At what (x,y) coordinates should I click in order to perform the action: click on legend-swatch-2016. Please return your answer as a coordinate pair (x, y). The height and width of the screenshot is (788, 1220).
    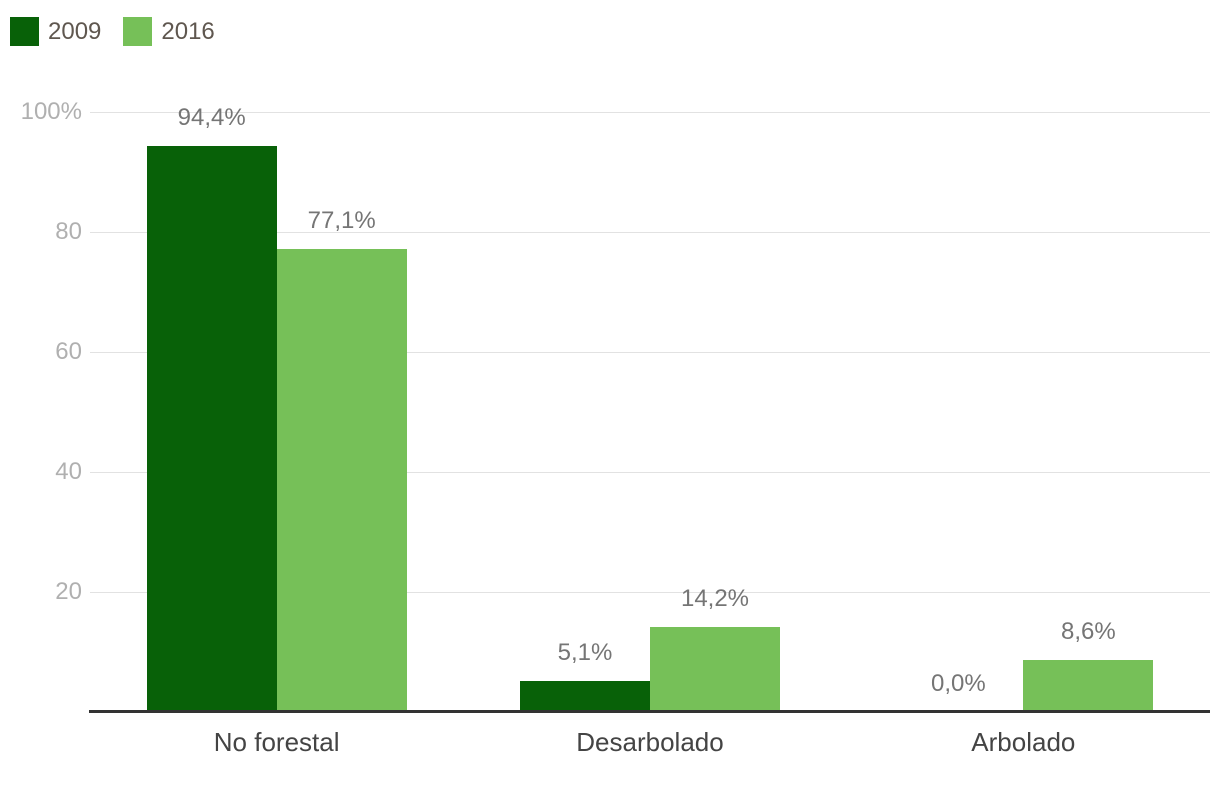
    Looking at the image, I should click on (138, 31).